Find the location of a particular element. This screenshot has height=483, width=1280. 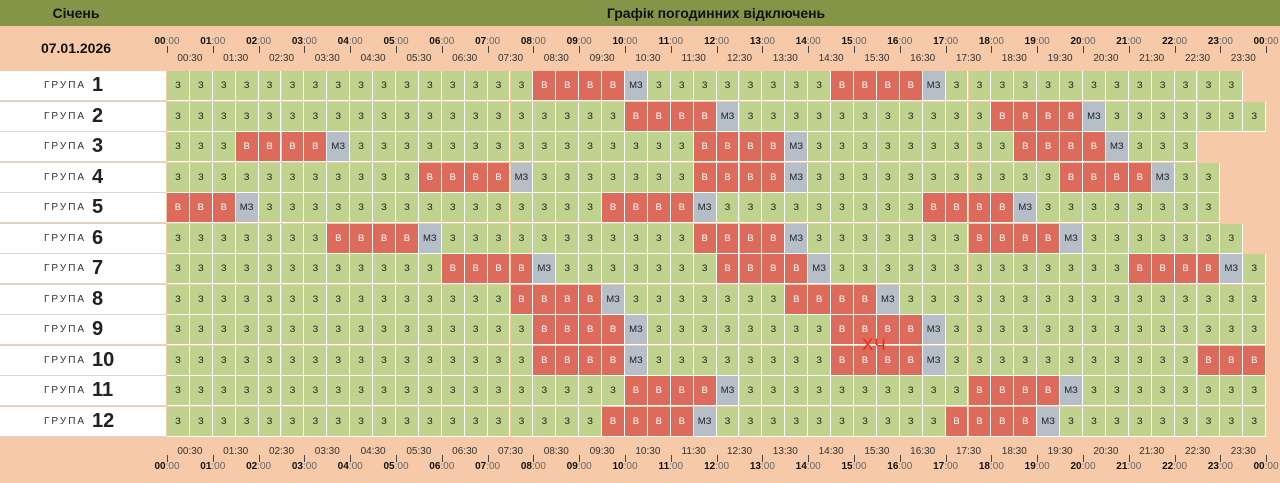

group-number: 3 is located at coordinates (98, 146).